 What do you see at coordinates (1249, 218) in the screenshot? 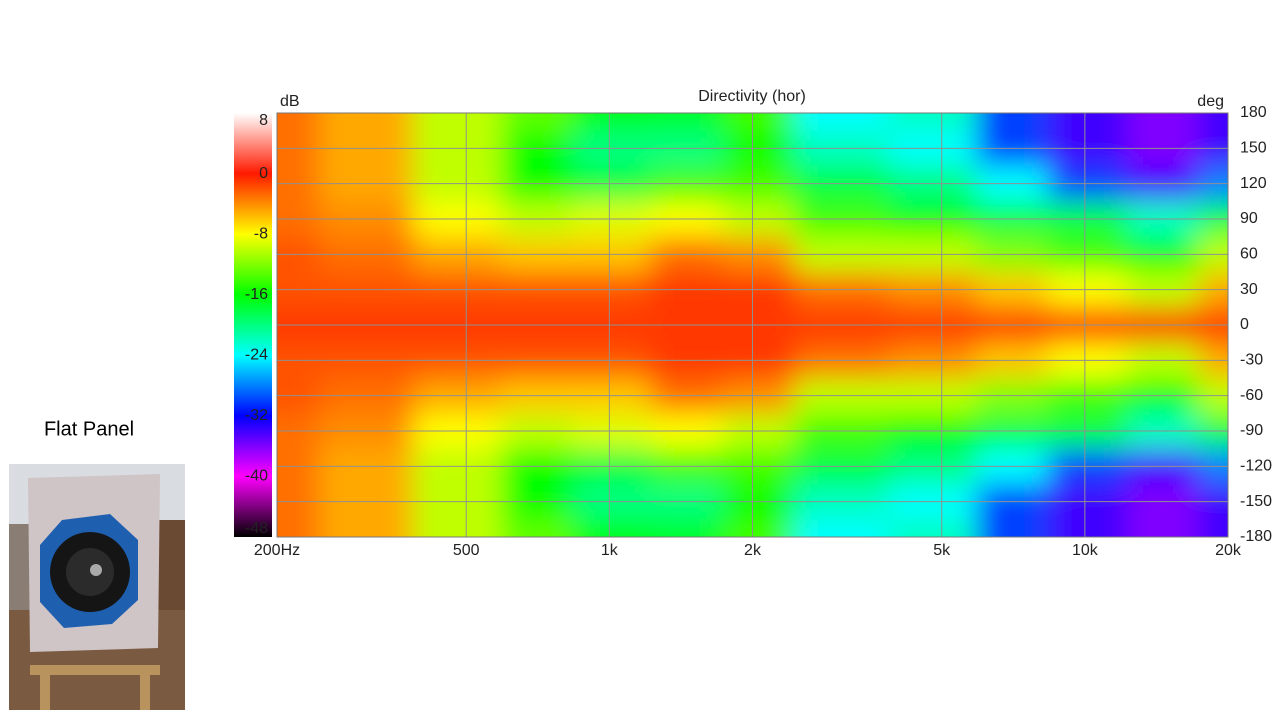
I see `y-tick-label: 90` at bounding box center [1249, 218].